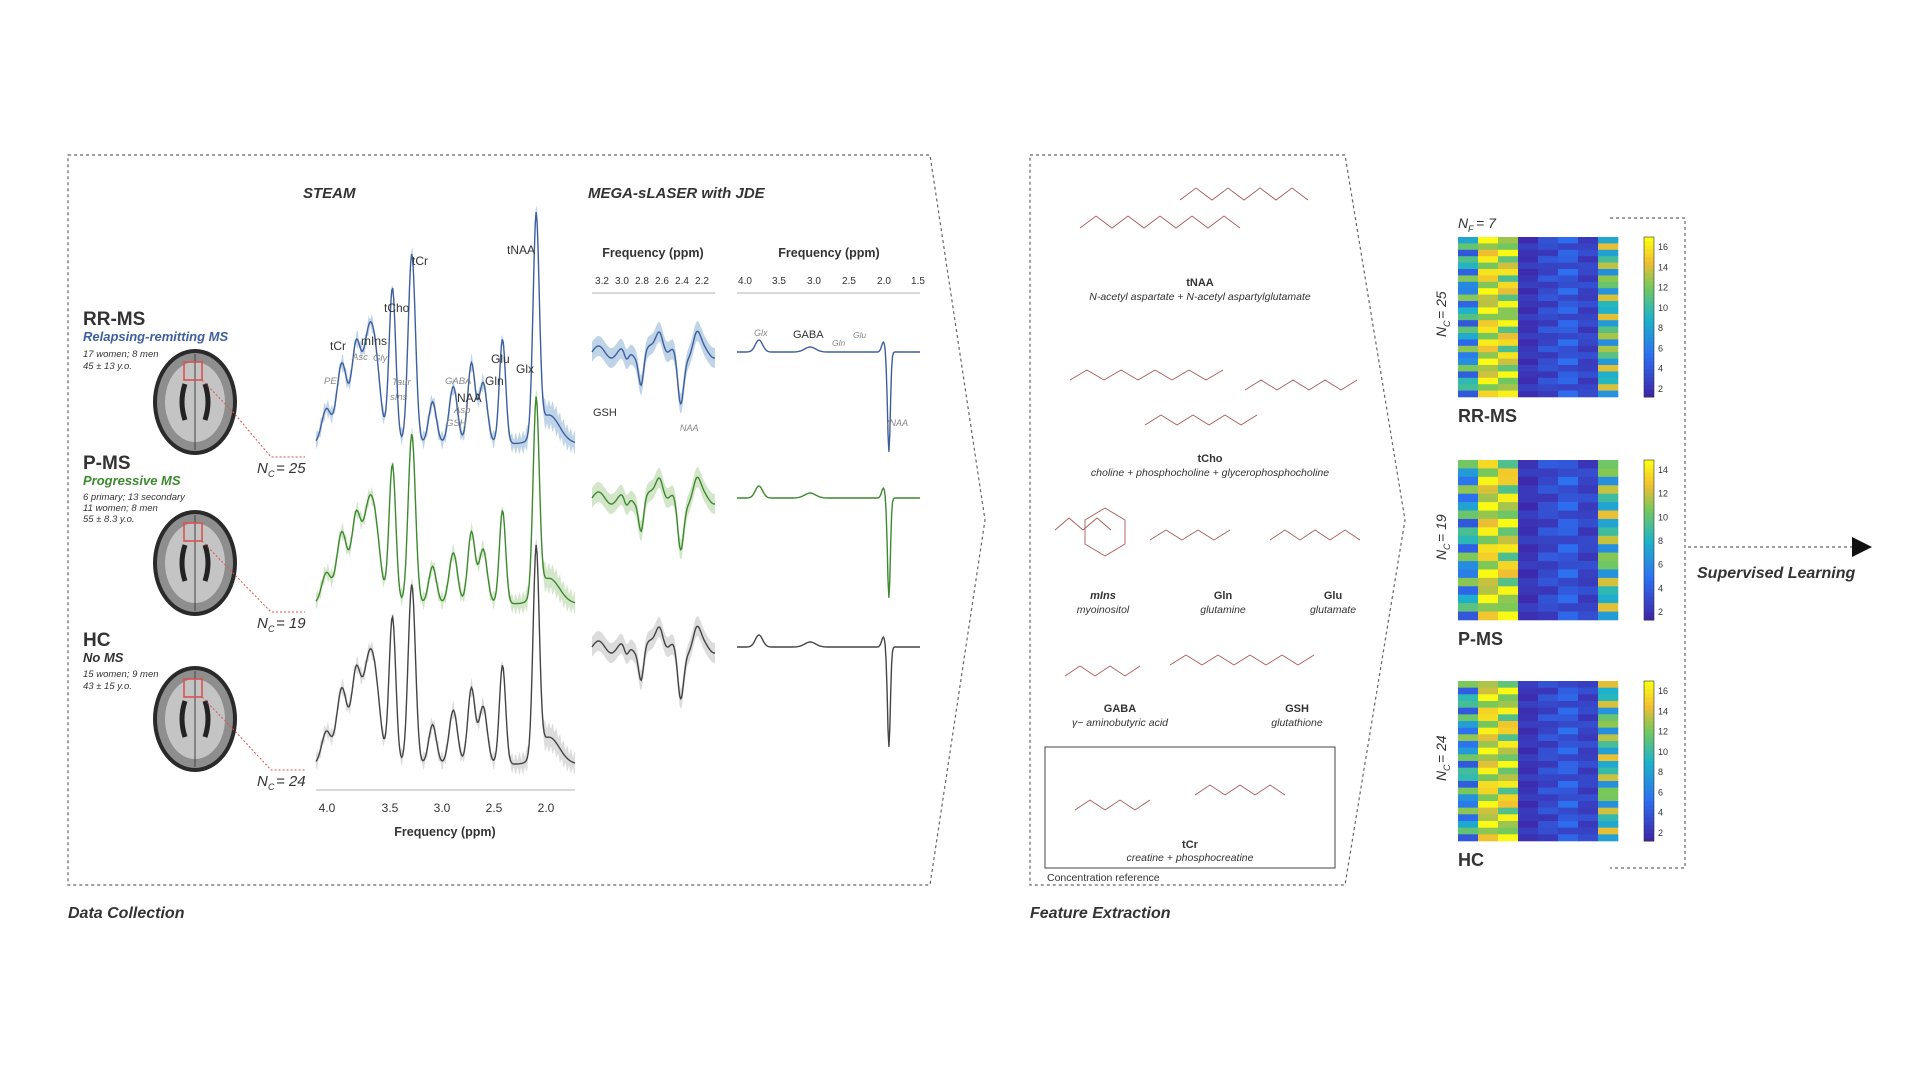 Image resolution: width=1920 pixels, height=1080 pixels. What do you see at coordinates (1103, 596) in the screenshot?
I see `metabolite-abbr: mIns` at bounding box center [1103, 596].